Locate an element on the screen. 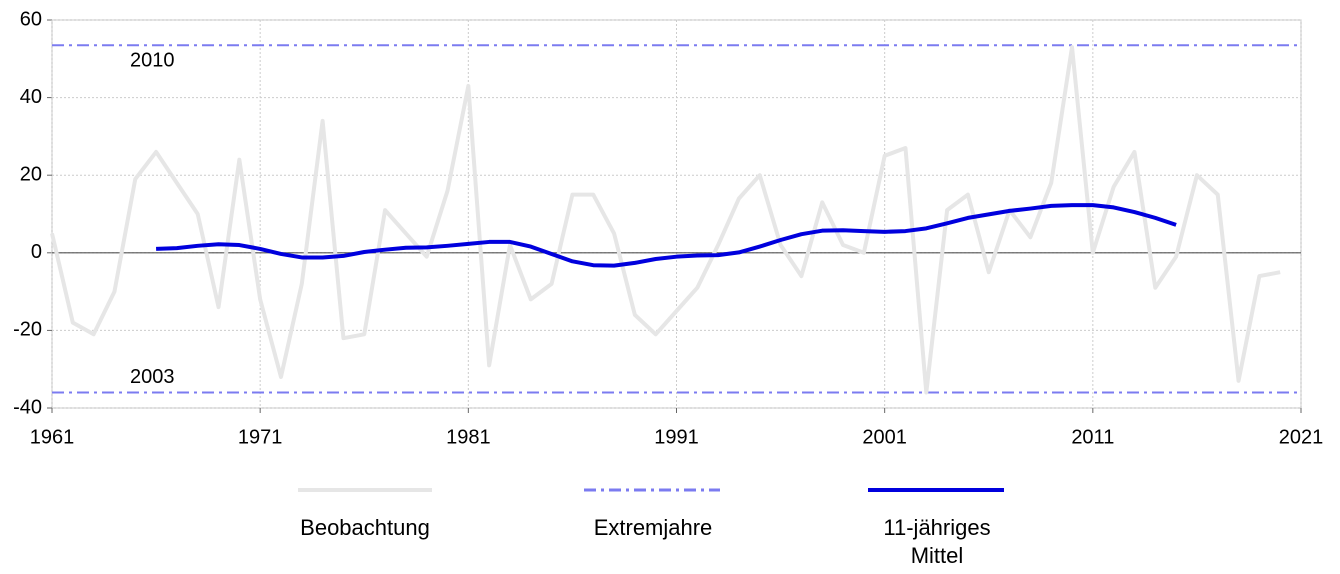  y-tick-label: -40 is located at coordinates (27, 407).